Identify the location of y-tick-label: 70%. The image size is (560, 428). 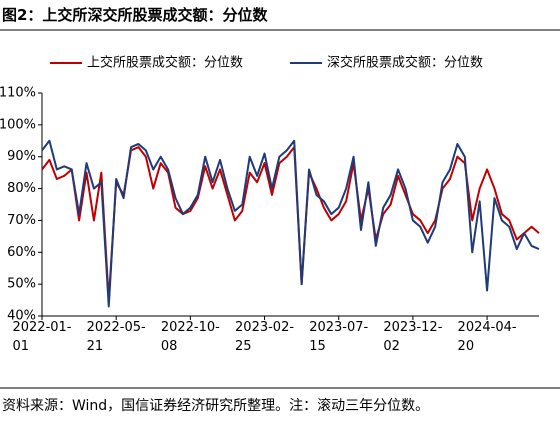
(21, 220).